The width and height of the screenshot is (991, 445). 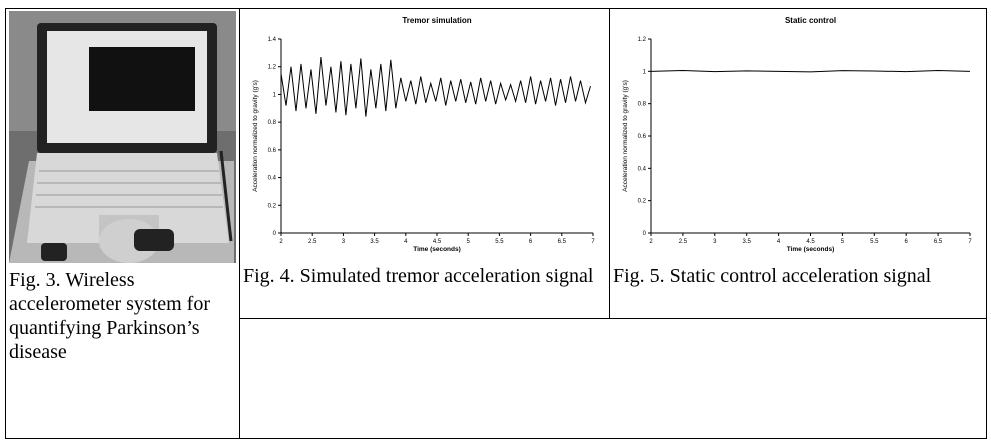 I want to click on photo, so click(x=122, y=137).